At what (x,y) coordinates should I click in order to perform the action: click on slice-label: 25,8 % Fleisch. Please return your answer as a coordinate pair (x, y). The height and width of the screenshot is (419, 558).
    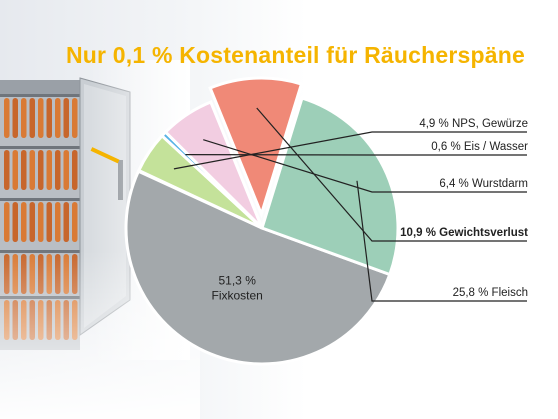
    Looking at the image, I should click on (490, 293).